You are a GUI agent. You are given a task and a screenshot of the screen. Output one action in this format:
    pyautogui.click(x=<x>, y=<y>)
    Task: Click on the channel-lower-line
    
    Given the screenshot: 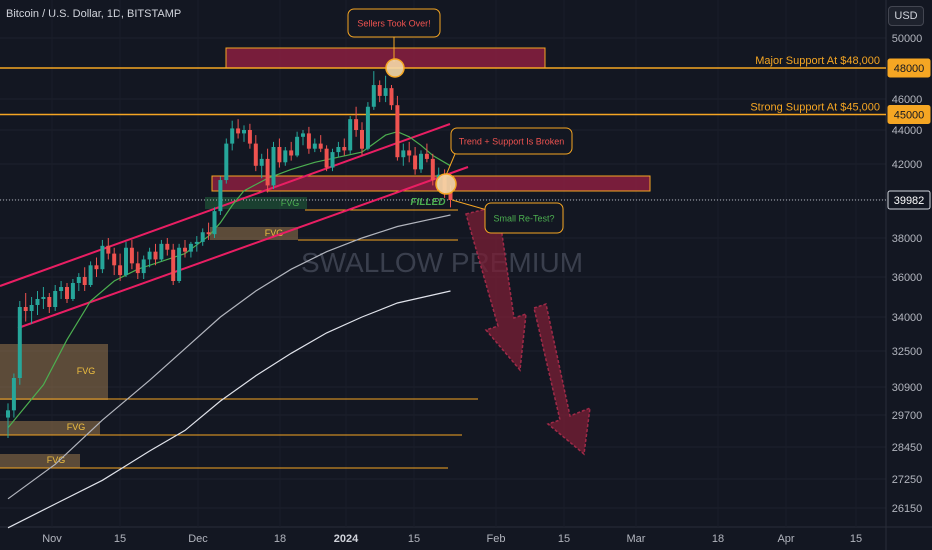 What is the action you would take?
    pyautogui.click(x=243, y=247)
    